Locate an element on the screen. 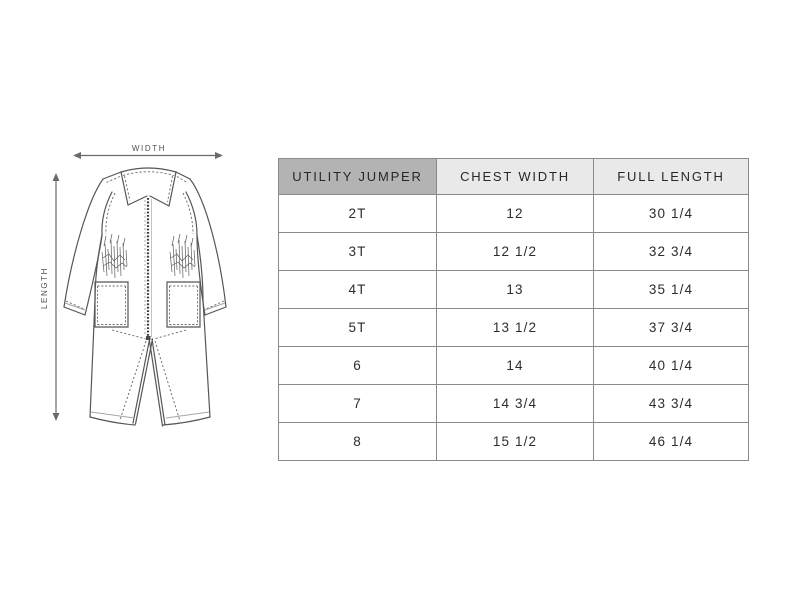 The width and height of the screenshot is (792, 612). table-row: 6 14 40 1/4 is located at coordinates (513, 365).